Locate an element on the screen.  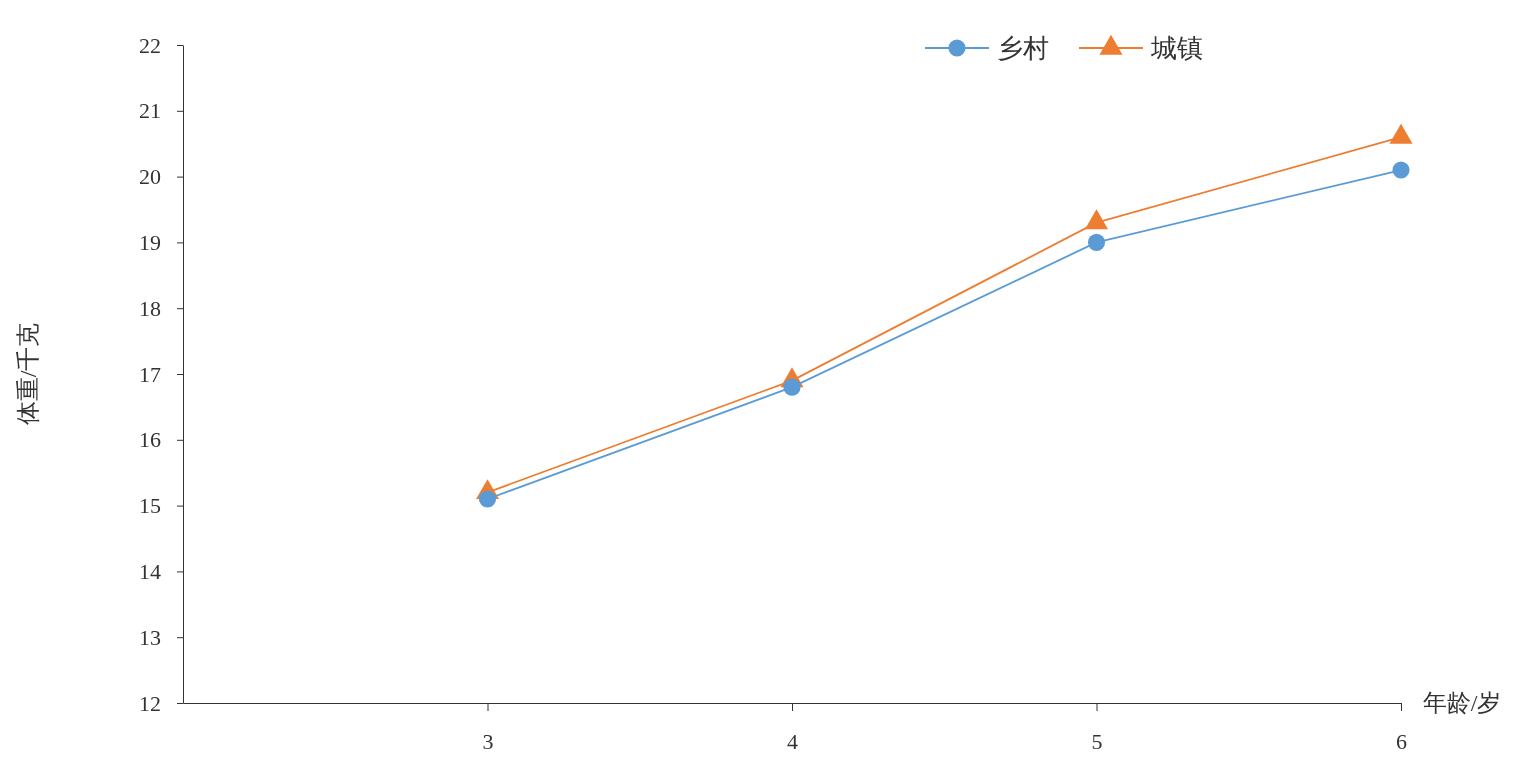
x-tick-label: 3 is located at coordinates (488, 742).